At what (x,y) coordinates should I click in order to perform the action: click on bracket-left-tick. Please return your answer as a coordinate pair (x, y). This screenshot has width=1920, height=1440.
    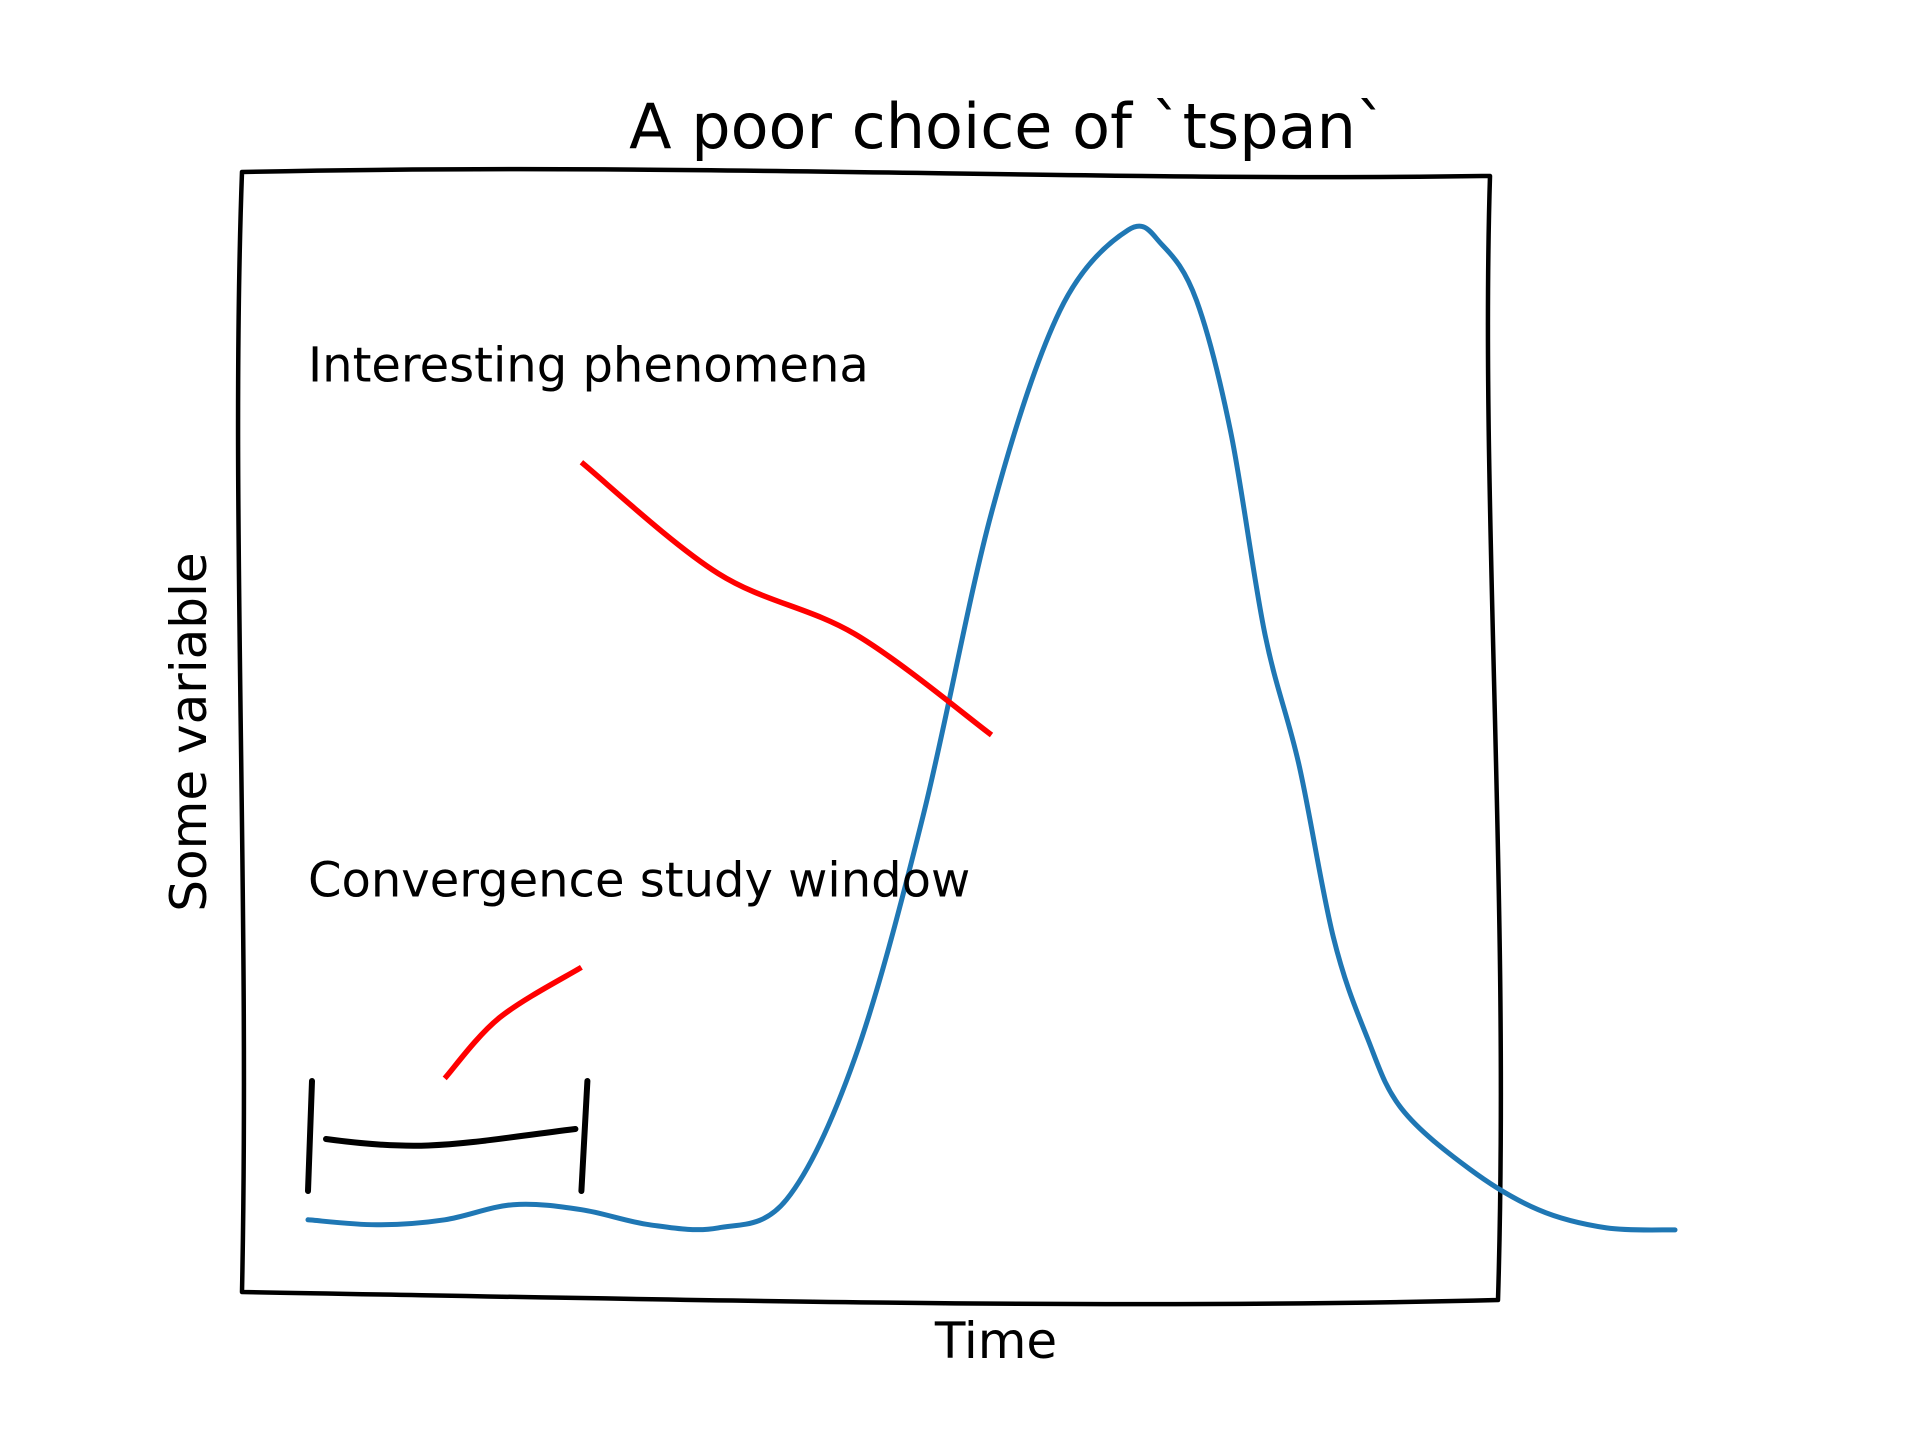
    Looking at the image, I should click on (310, 1136).